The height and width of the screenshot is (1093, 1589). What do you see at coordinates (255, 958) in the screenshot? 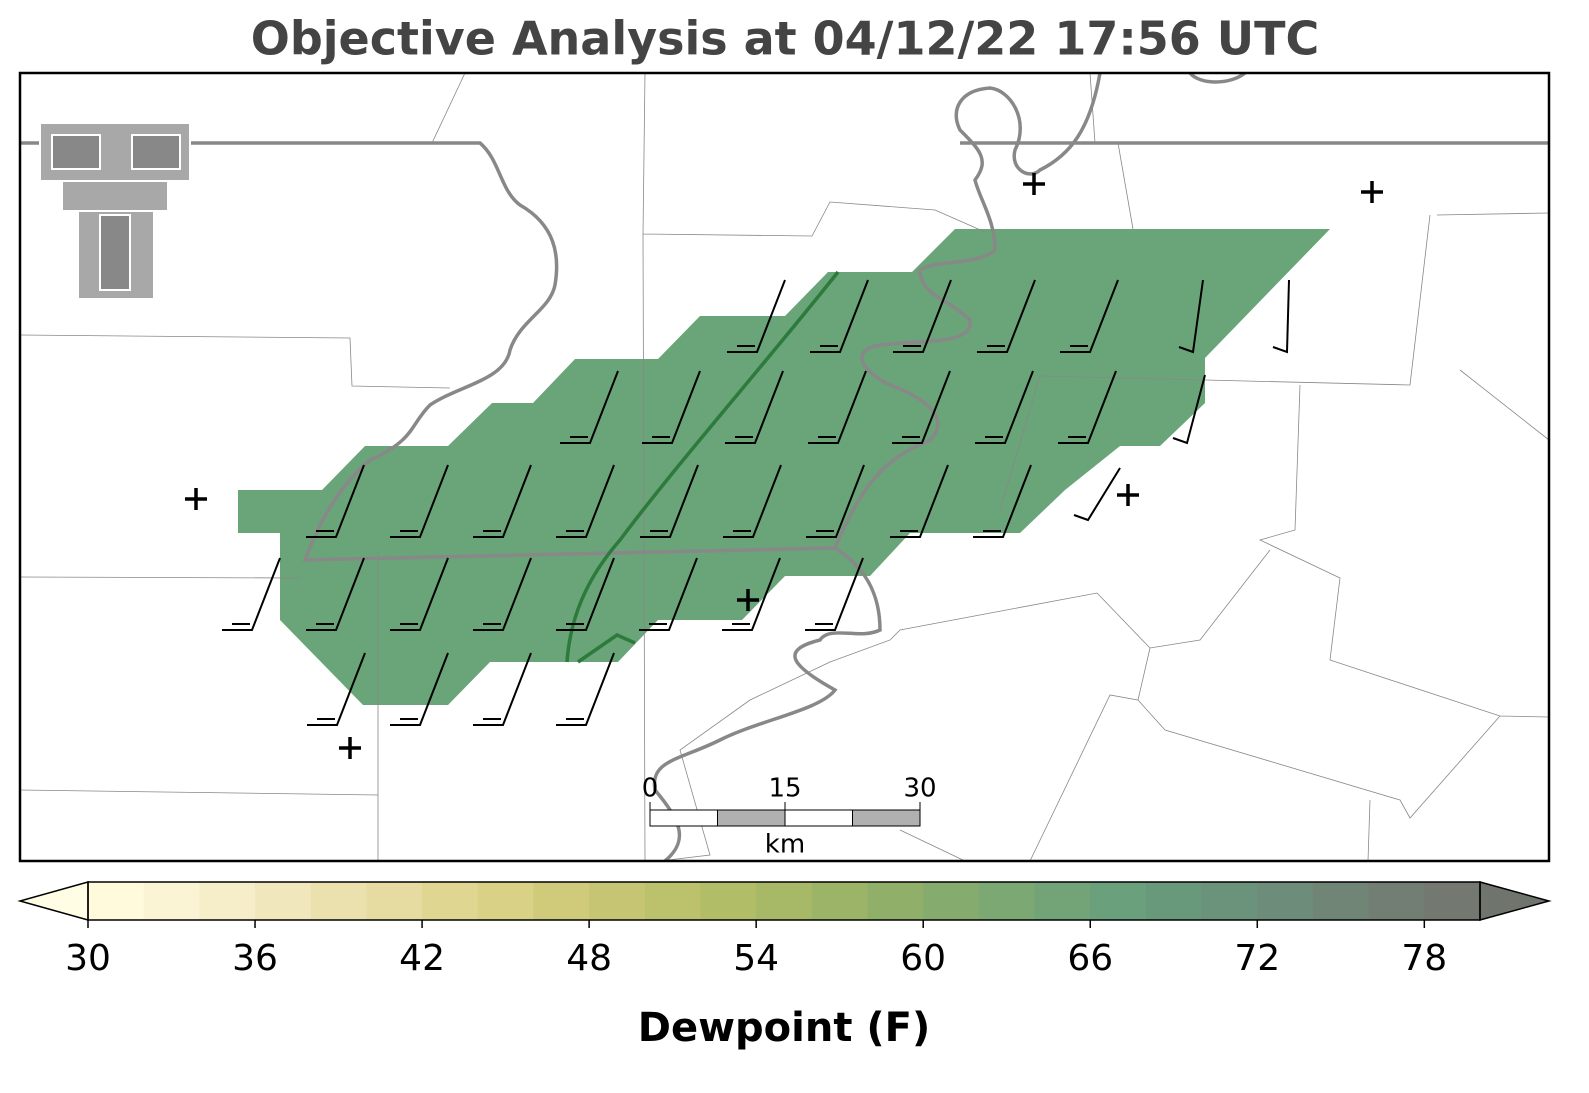
I see `colorbar-tick-label: 36` at bounding box center [255, 958].